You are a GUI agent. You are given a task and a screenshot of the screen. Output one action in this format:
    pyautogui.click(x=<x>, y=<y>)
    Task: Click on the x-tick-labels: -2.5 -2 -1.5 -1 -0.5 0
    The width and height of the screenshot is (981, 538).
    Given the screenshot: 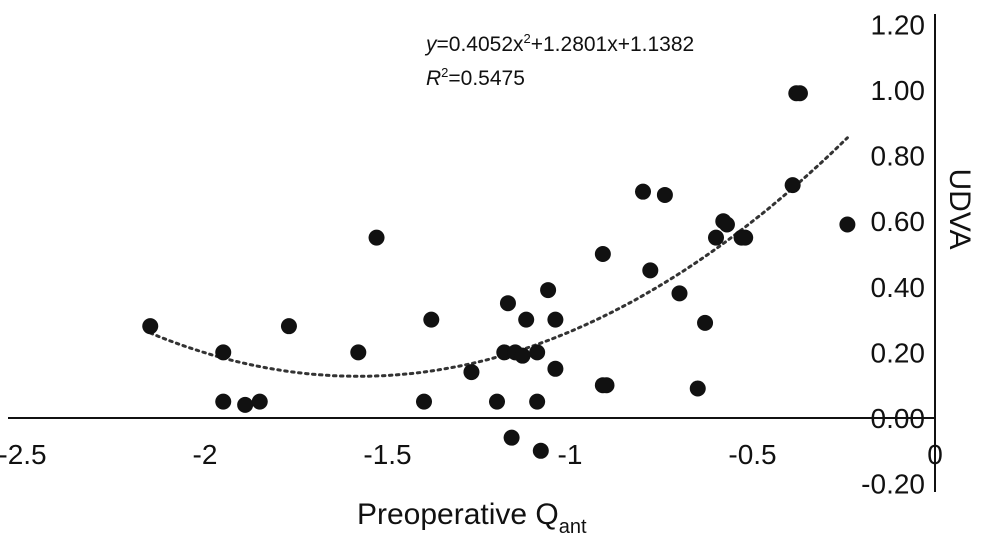 What is the action you would take?
    pyautogui.click(x=471, y=454)
    